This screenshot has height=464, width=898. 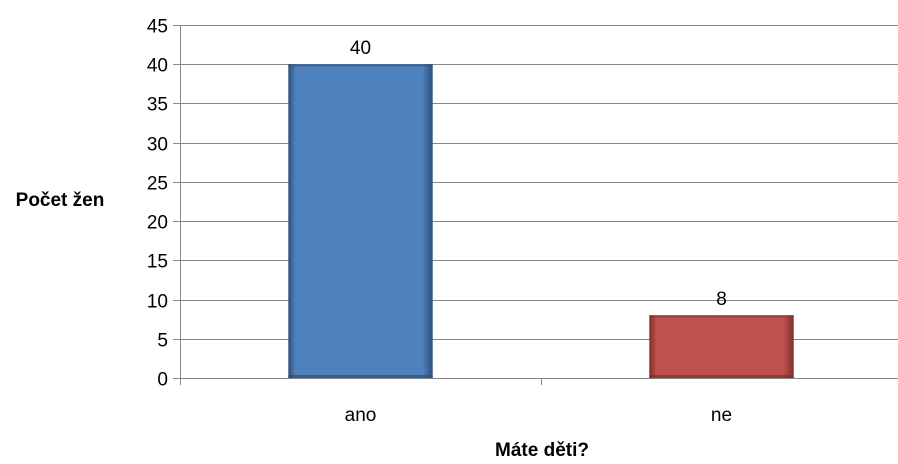 What do you see at coordinates (157, 184) in the screenshot?
I see `y-tick-label: 25` at bounding box center [157, 184].